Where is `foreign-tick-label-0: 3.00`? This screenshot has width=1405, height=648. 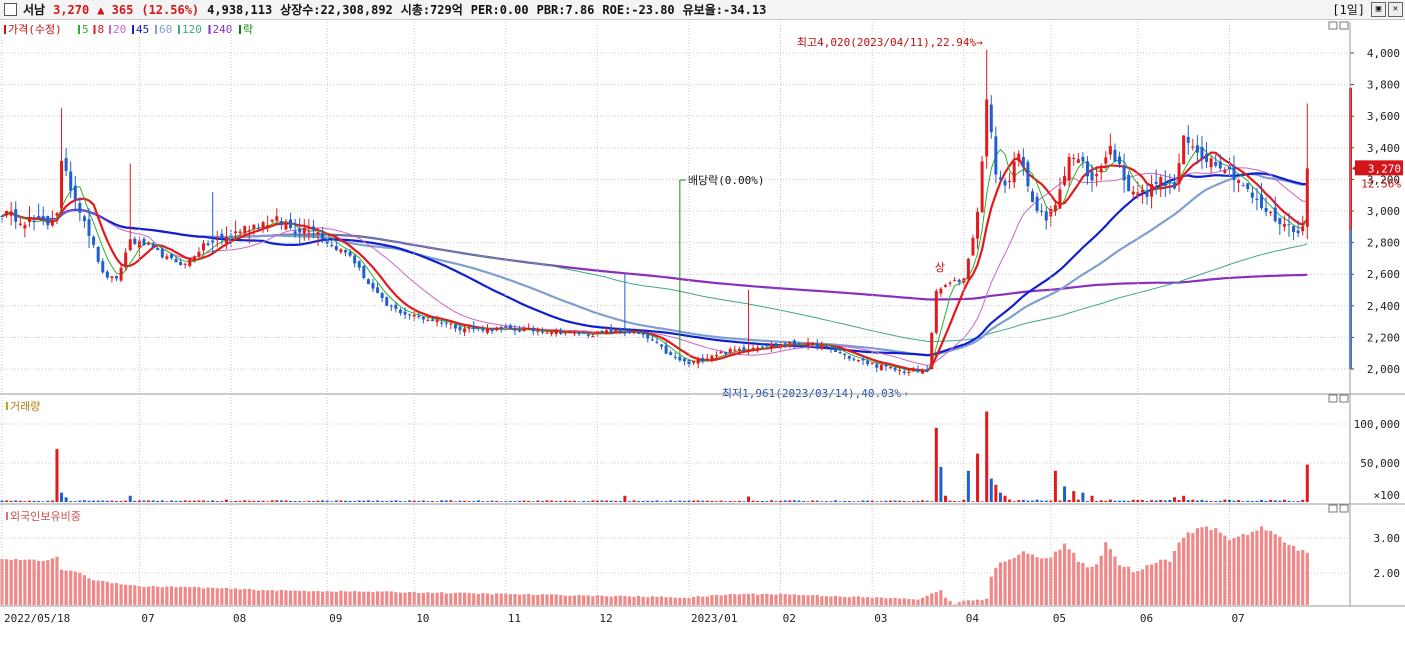
foreign-tick-label-0: 3.00 is located at coordinates (1387, 538).